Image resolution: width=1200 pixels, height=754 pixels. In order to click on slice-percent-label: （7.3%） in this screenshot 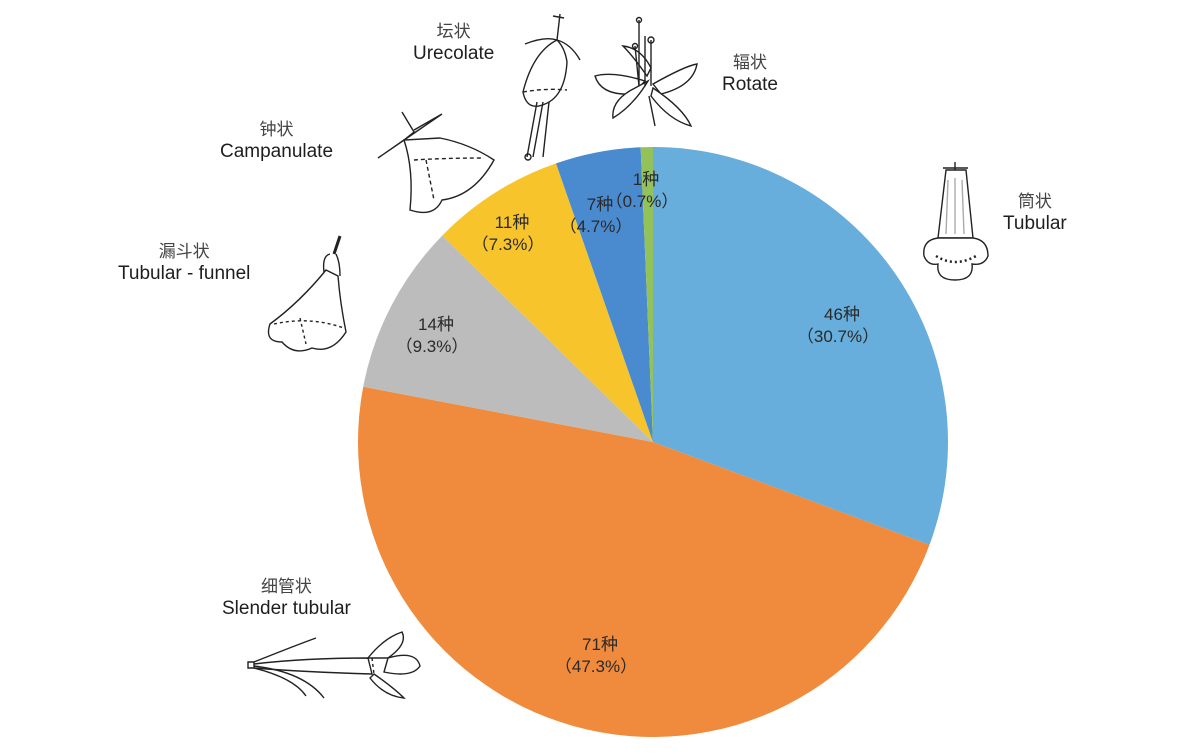, I will do `click(508, 244)`.